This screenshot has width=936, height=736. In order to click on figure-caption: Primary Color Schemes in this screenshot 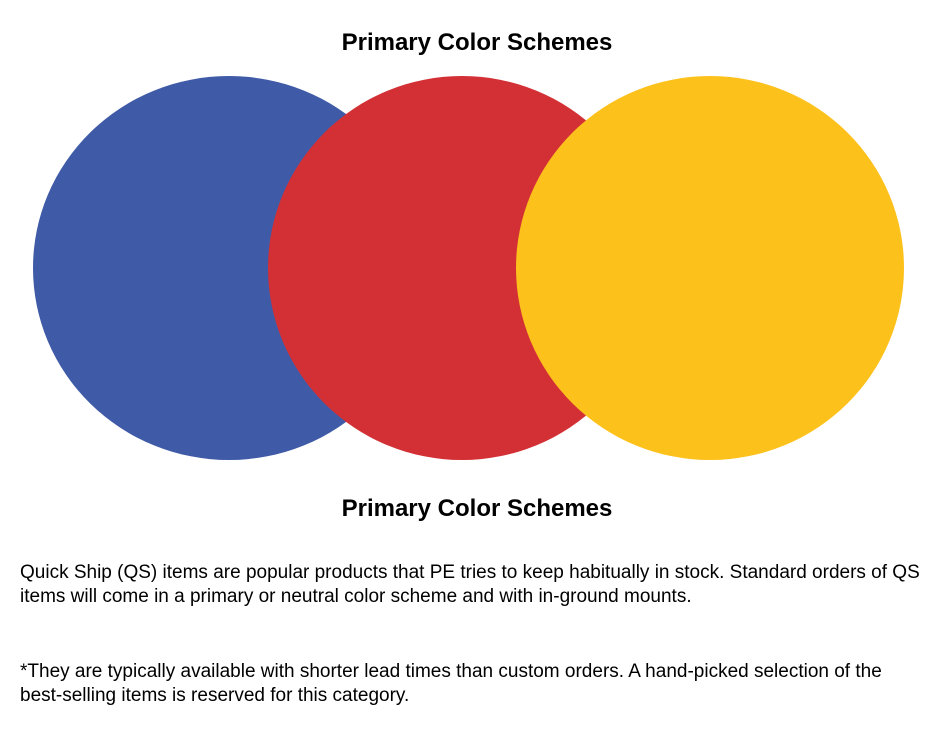, I will do `click(477, 508)`.